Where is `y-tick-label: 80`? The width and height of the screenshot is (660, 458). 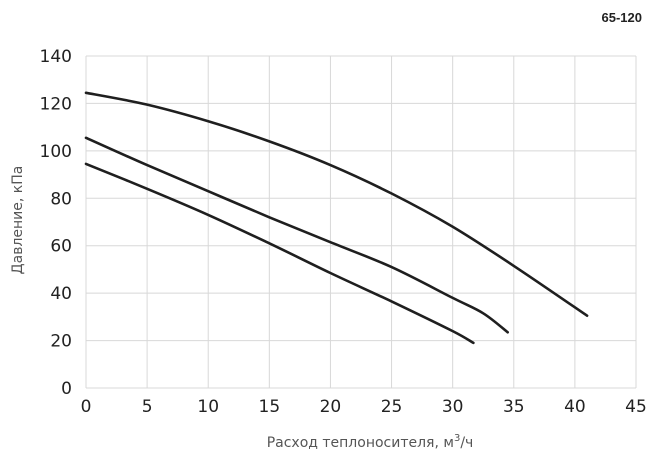 y-tick-label: 80 is located at coordinates (61, 199).